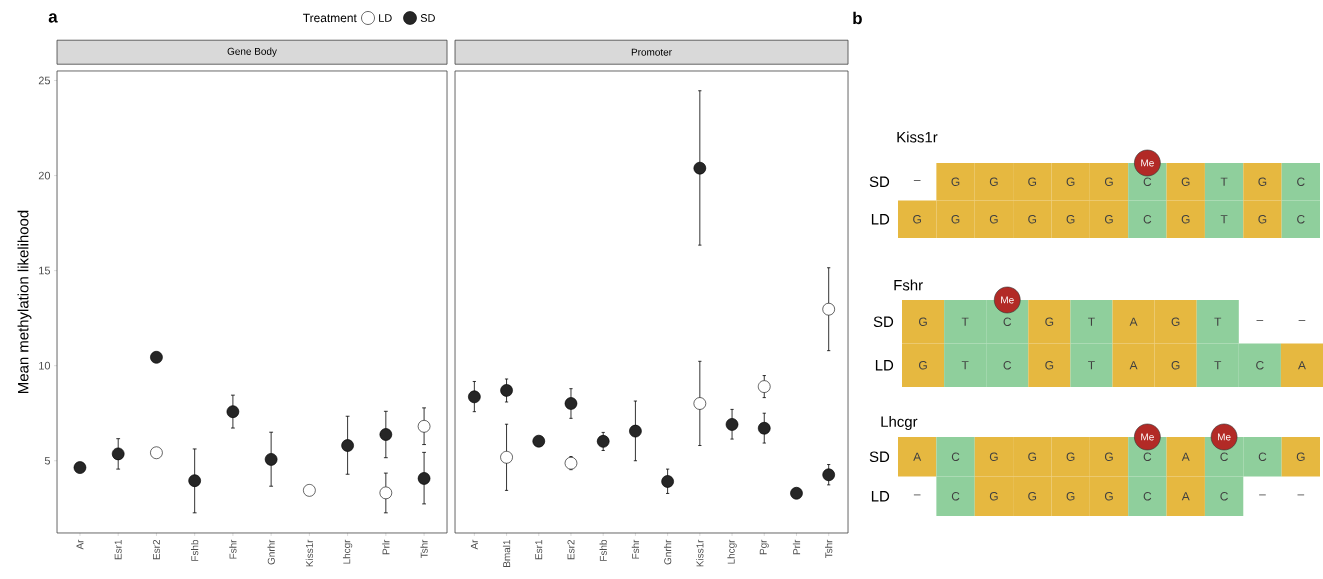 This screenshot has height=579, width=1323. What do you see at coordinates (427, 18) in the screenshot?
I see `legend-label: SD` at bounding box center [427, 18].